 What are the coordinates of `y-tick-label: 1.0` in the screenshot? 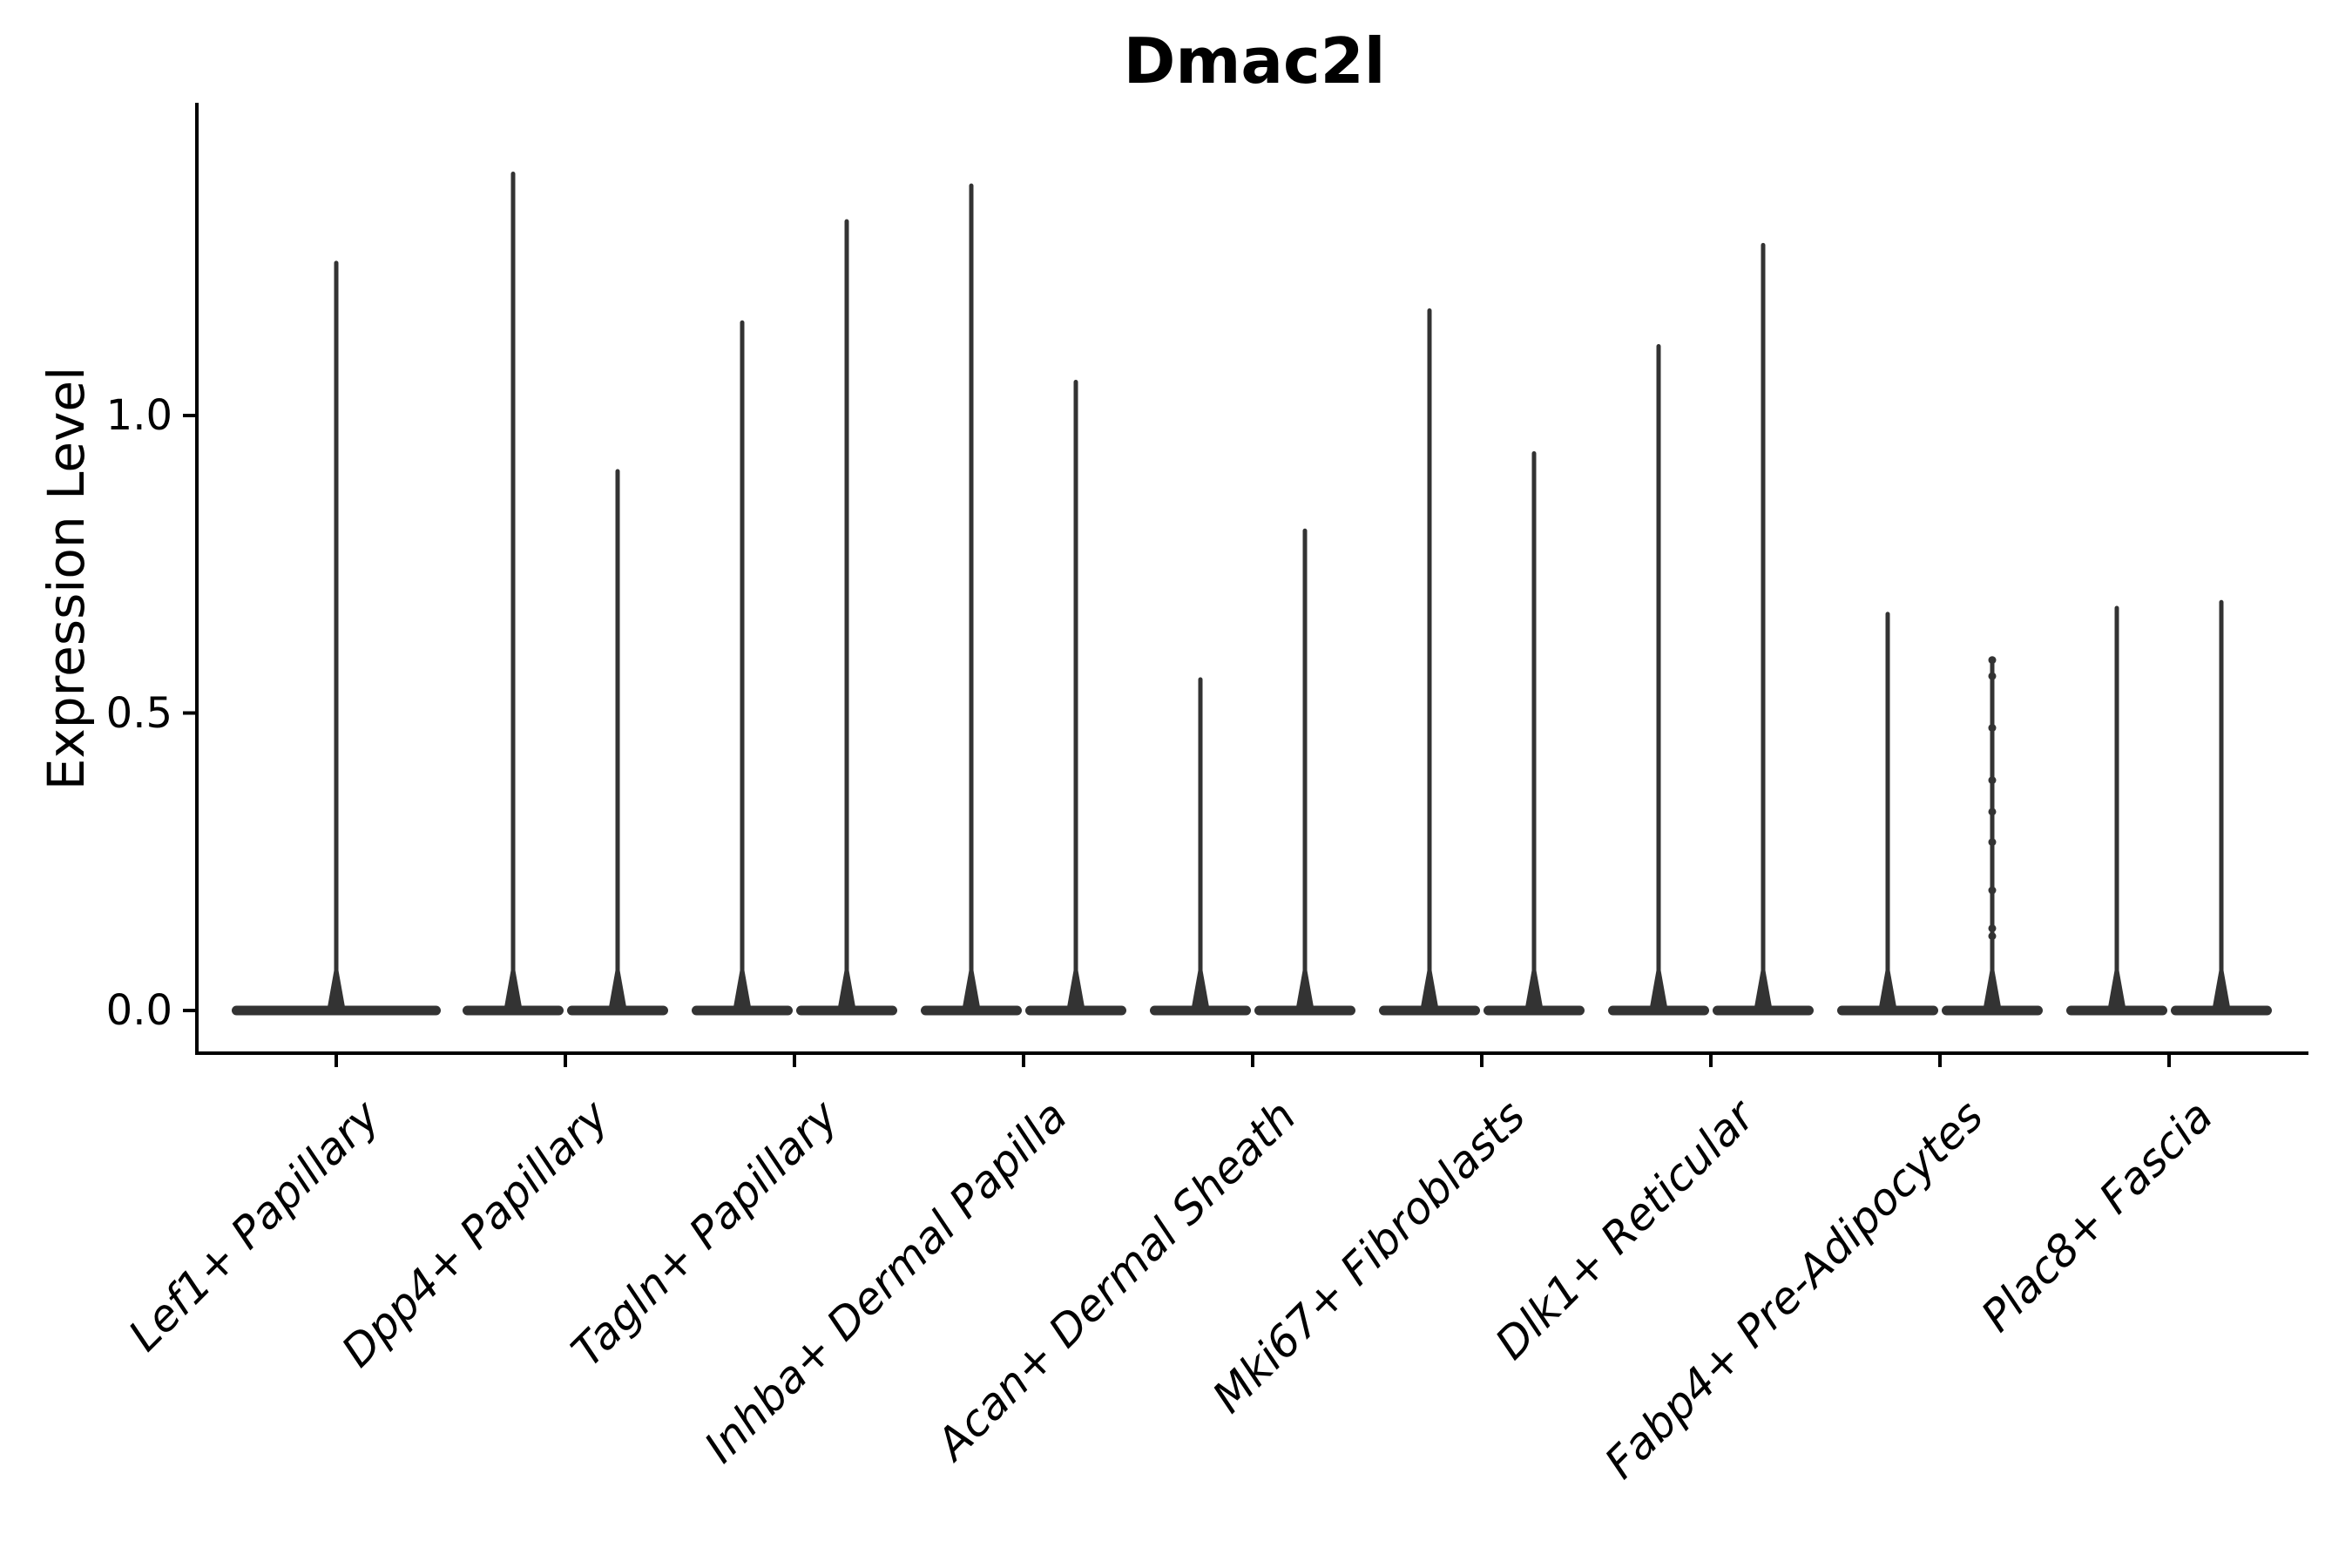 It's located at (138, 415).